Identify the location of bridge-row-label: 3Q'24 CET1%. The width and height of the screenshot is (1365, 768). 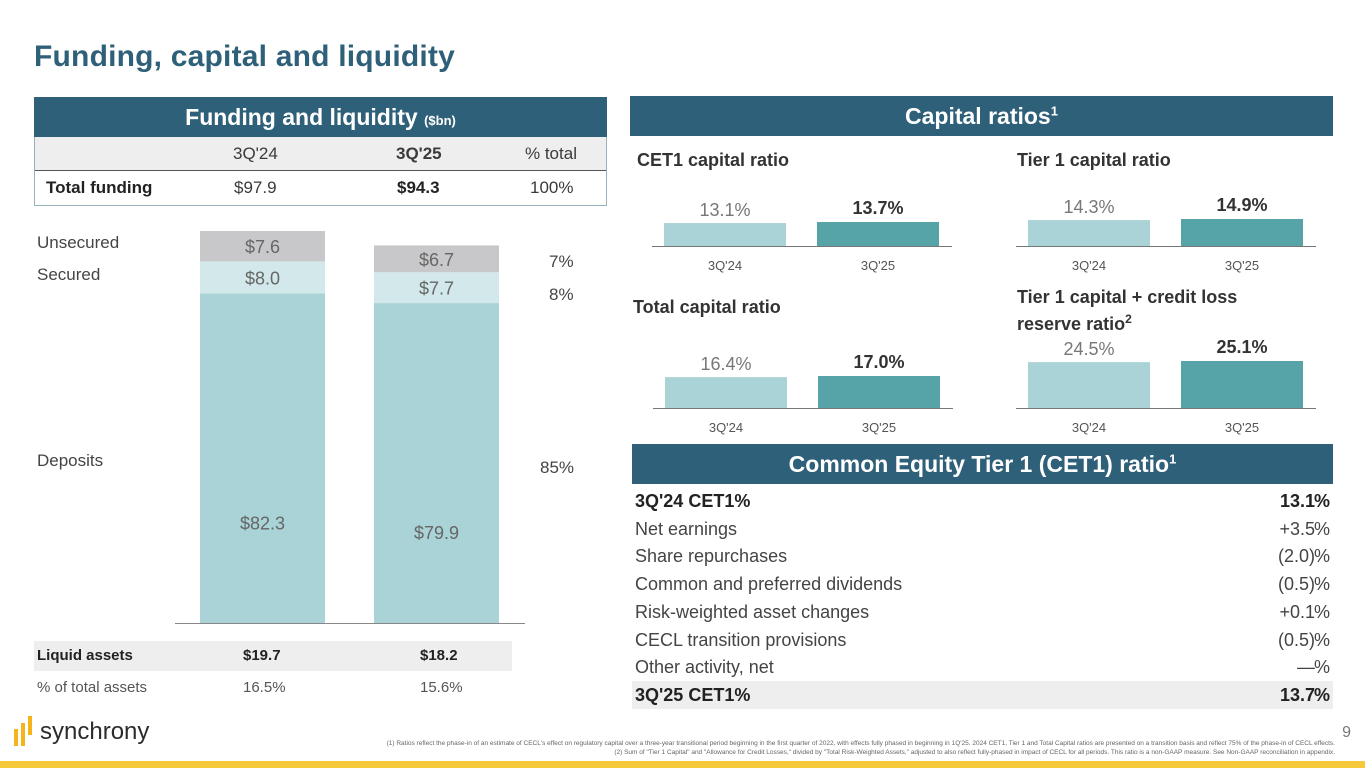
(693, 501).